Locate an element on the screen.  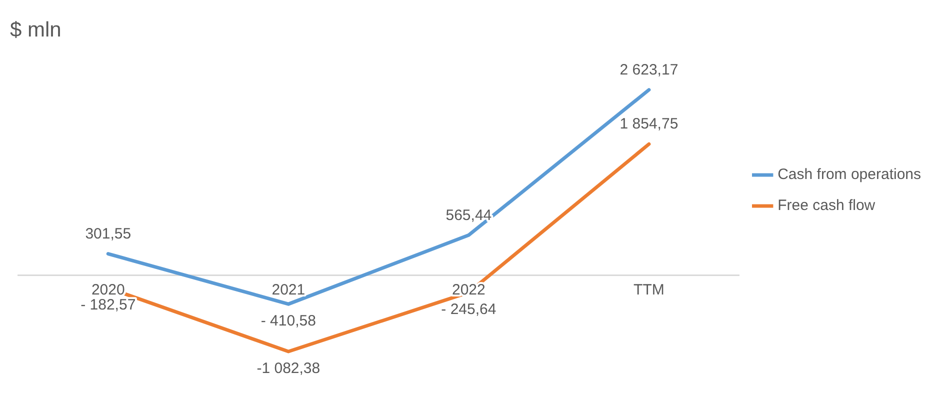
chart-title: $ mln is located at coordinates (36, 30).